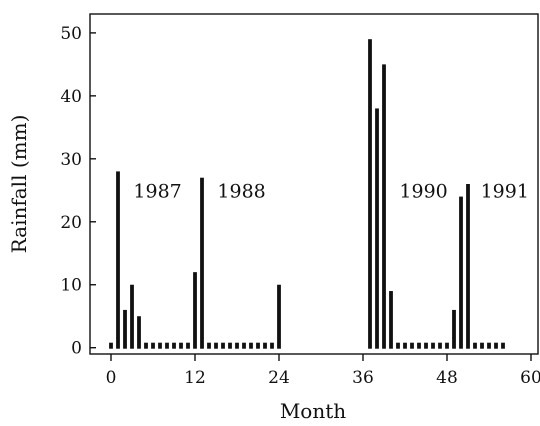  I want to click on year-annotation: 1991, so click(505, 191).